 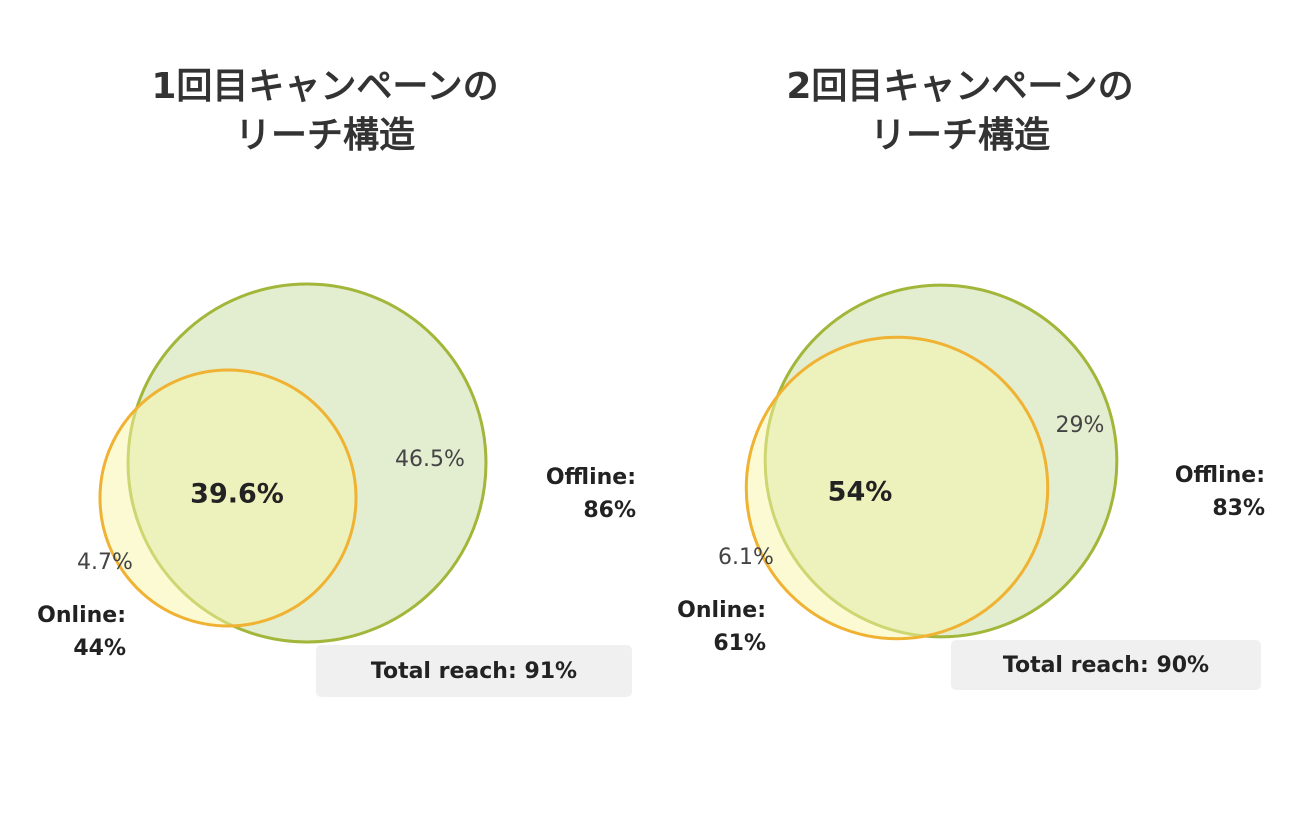 I want to click on only-label: 29%, so click(x=1080, y=425).